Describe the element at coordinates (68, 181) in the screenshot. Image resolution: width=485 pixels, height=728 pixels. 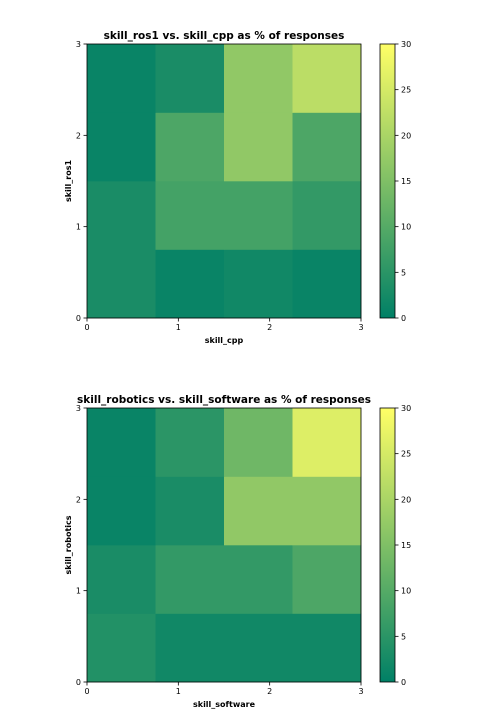
I see `y-axis-label: skill_ros1` at that location.